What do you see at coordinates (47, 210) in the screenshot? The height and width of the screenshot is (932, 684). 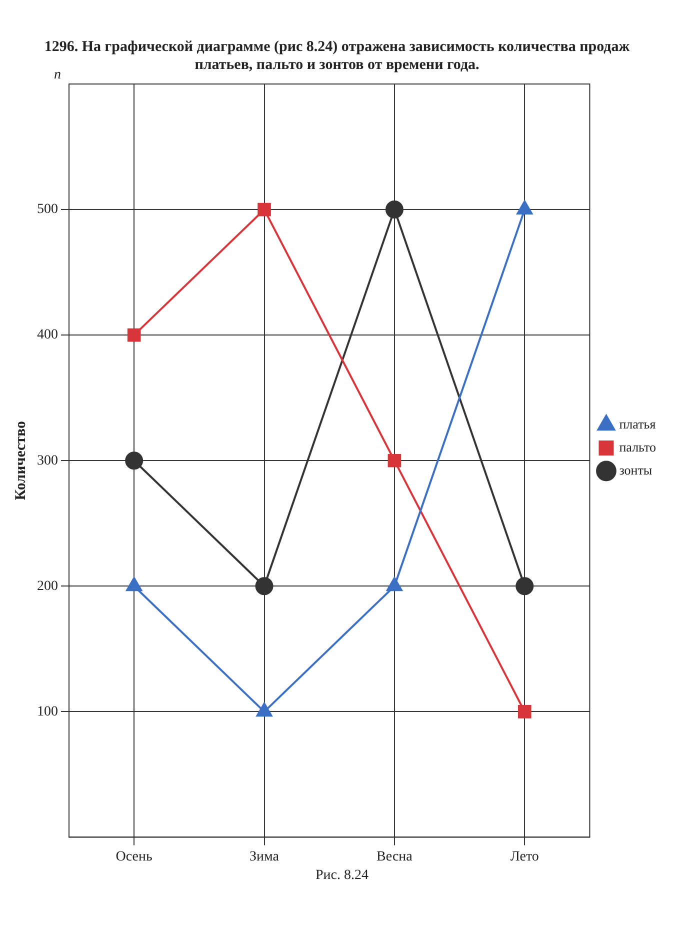 I see `y-tick-label: 500` at bounding box center [47, 210].